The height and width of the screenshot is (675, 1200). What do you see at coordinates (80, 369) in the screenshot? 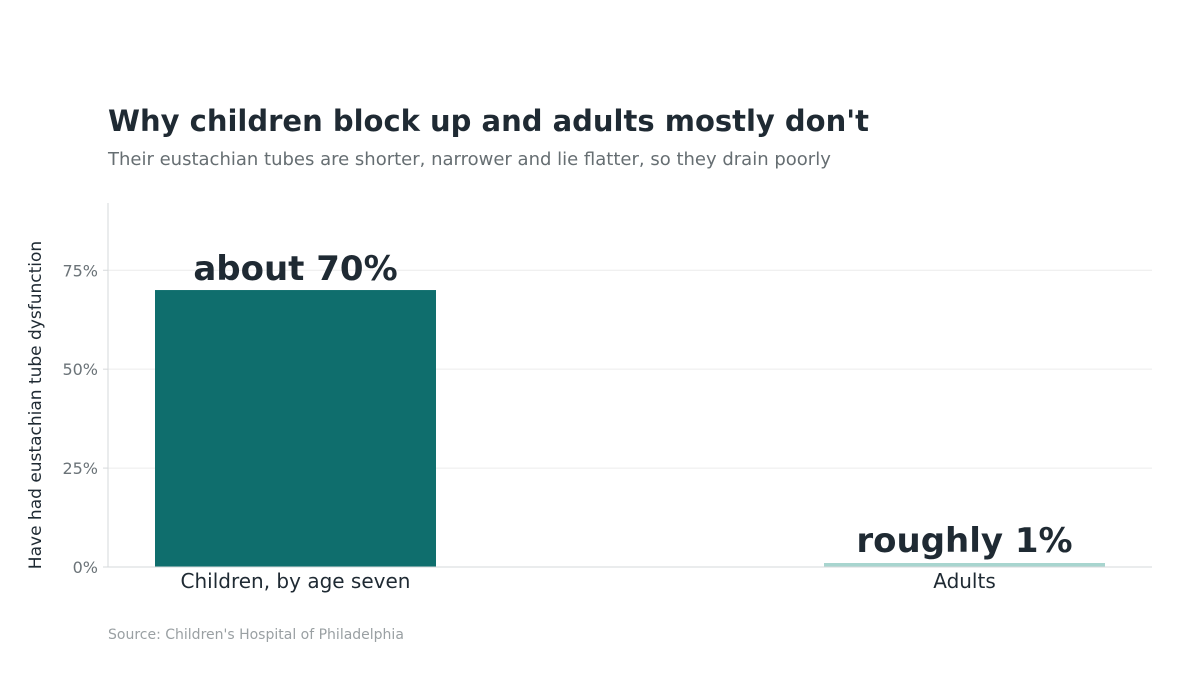
I see `y-tick-label: 50%` at bounding box center [80, 369].